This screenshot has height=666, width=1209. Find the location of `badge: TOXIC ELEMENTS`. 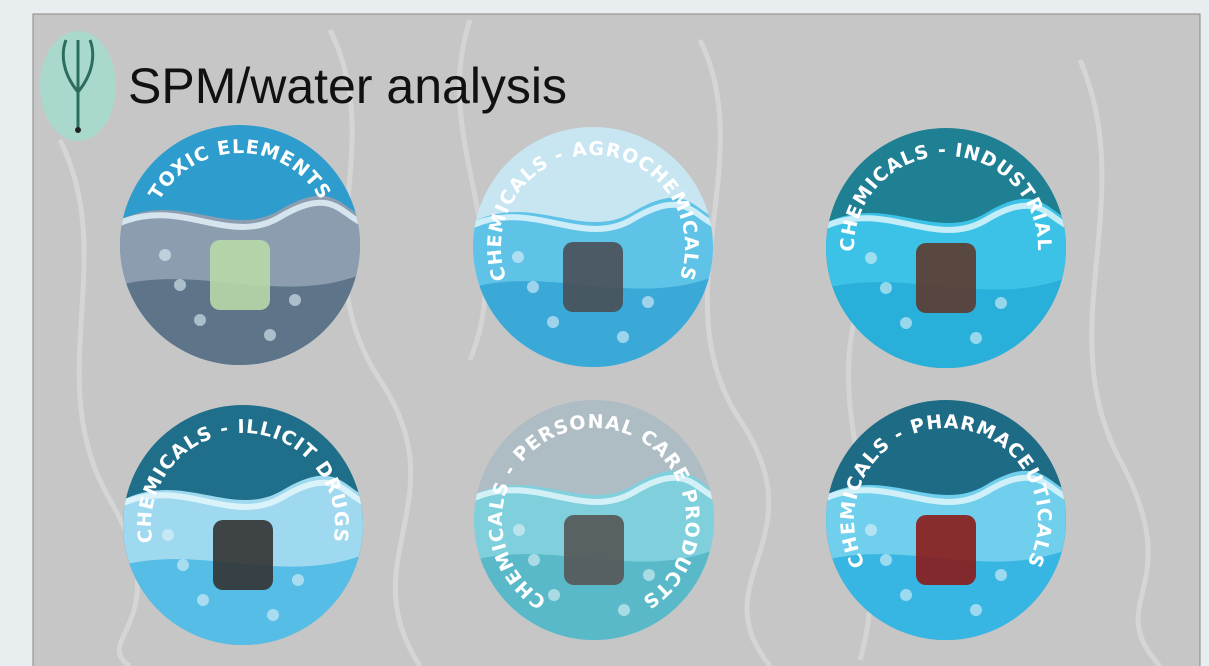

badge: TOXIC ELEMENTS is located at coordinates (240, 245).